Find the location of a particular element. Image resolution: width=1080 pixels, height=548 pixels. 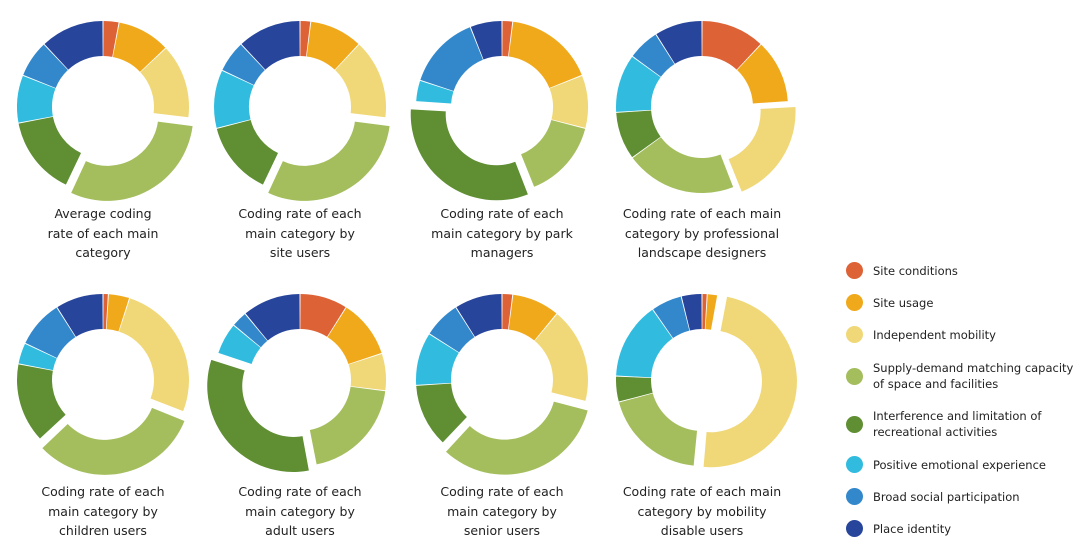

legend-swatch-social-participation is located at coordinates (854, 496).